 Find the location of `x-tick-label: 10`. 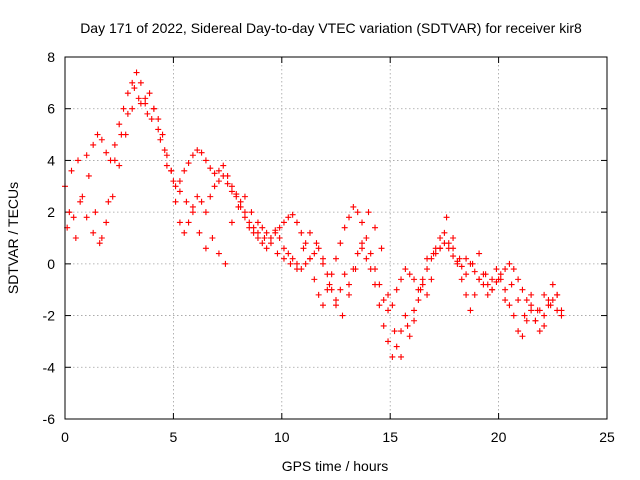

x-tick-label: 10 is located at coordinates (282, 437).